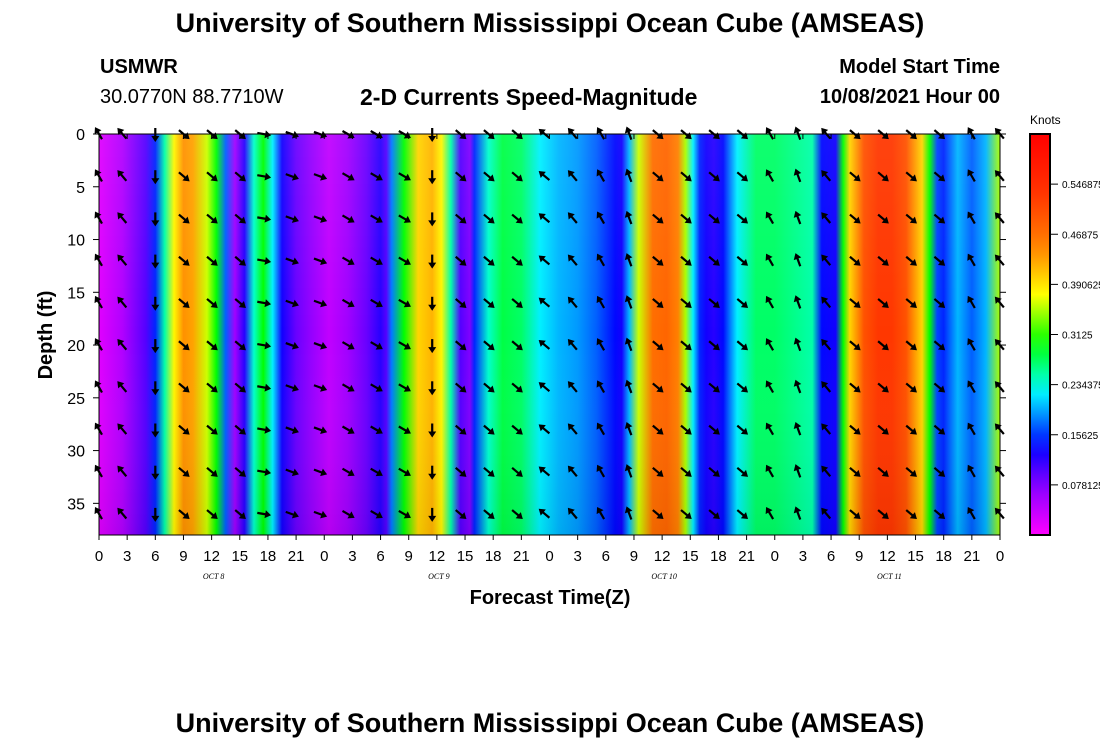 Image resolution: width=1100 pixels, height=750 pixels. What do you see at coordinates (549, 556) in the screenshot?
I see `x-tick-label: 0` at bounding box center [549, 556].